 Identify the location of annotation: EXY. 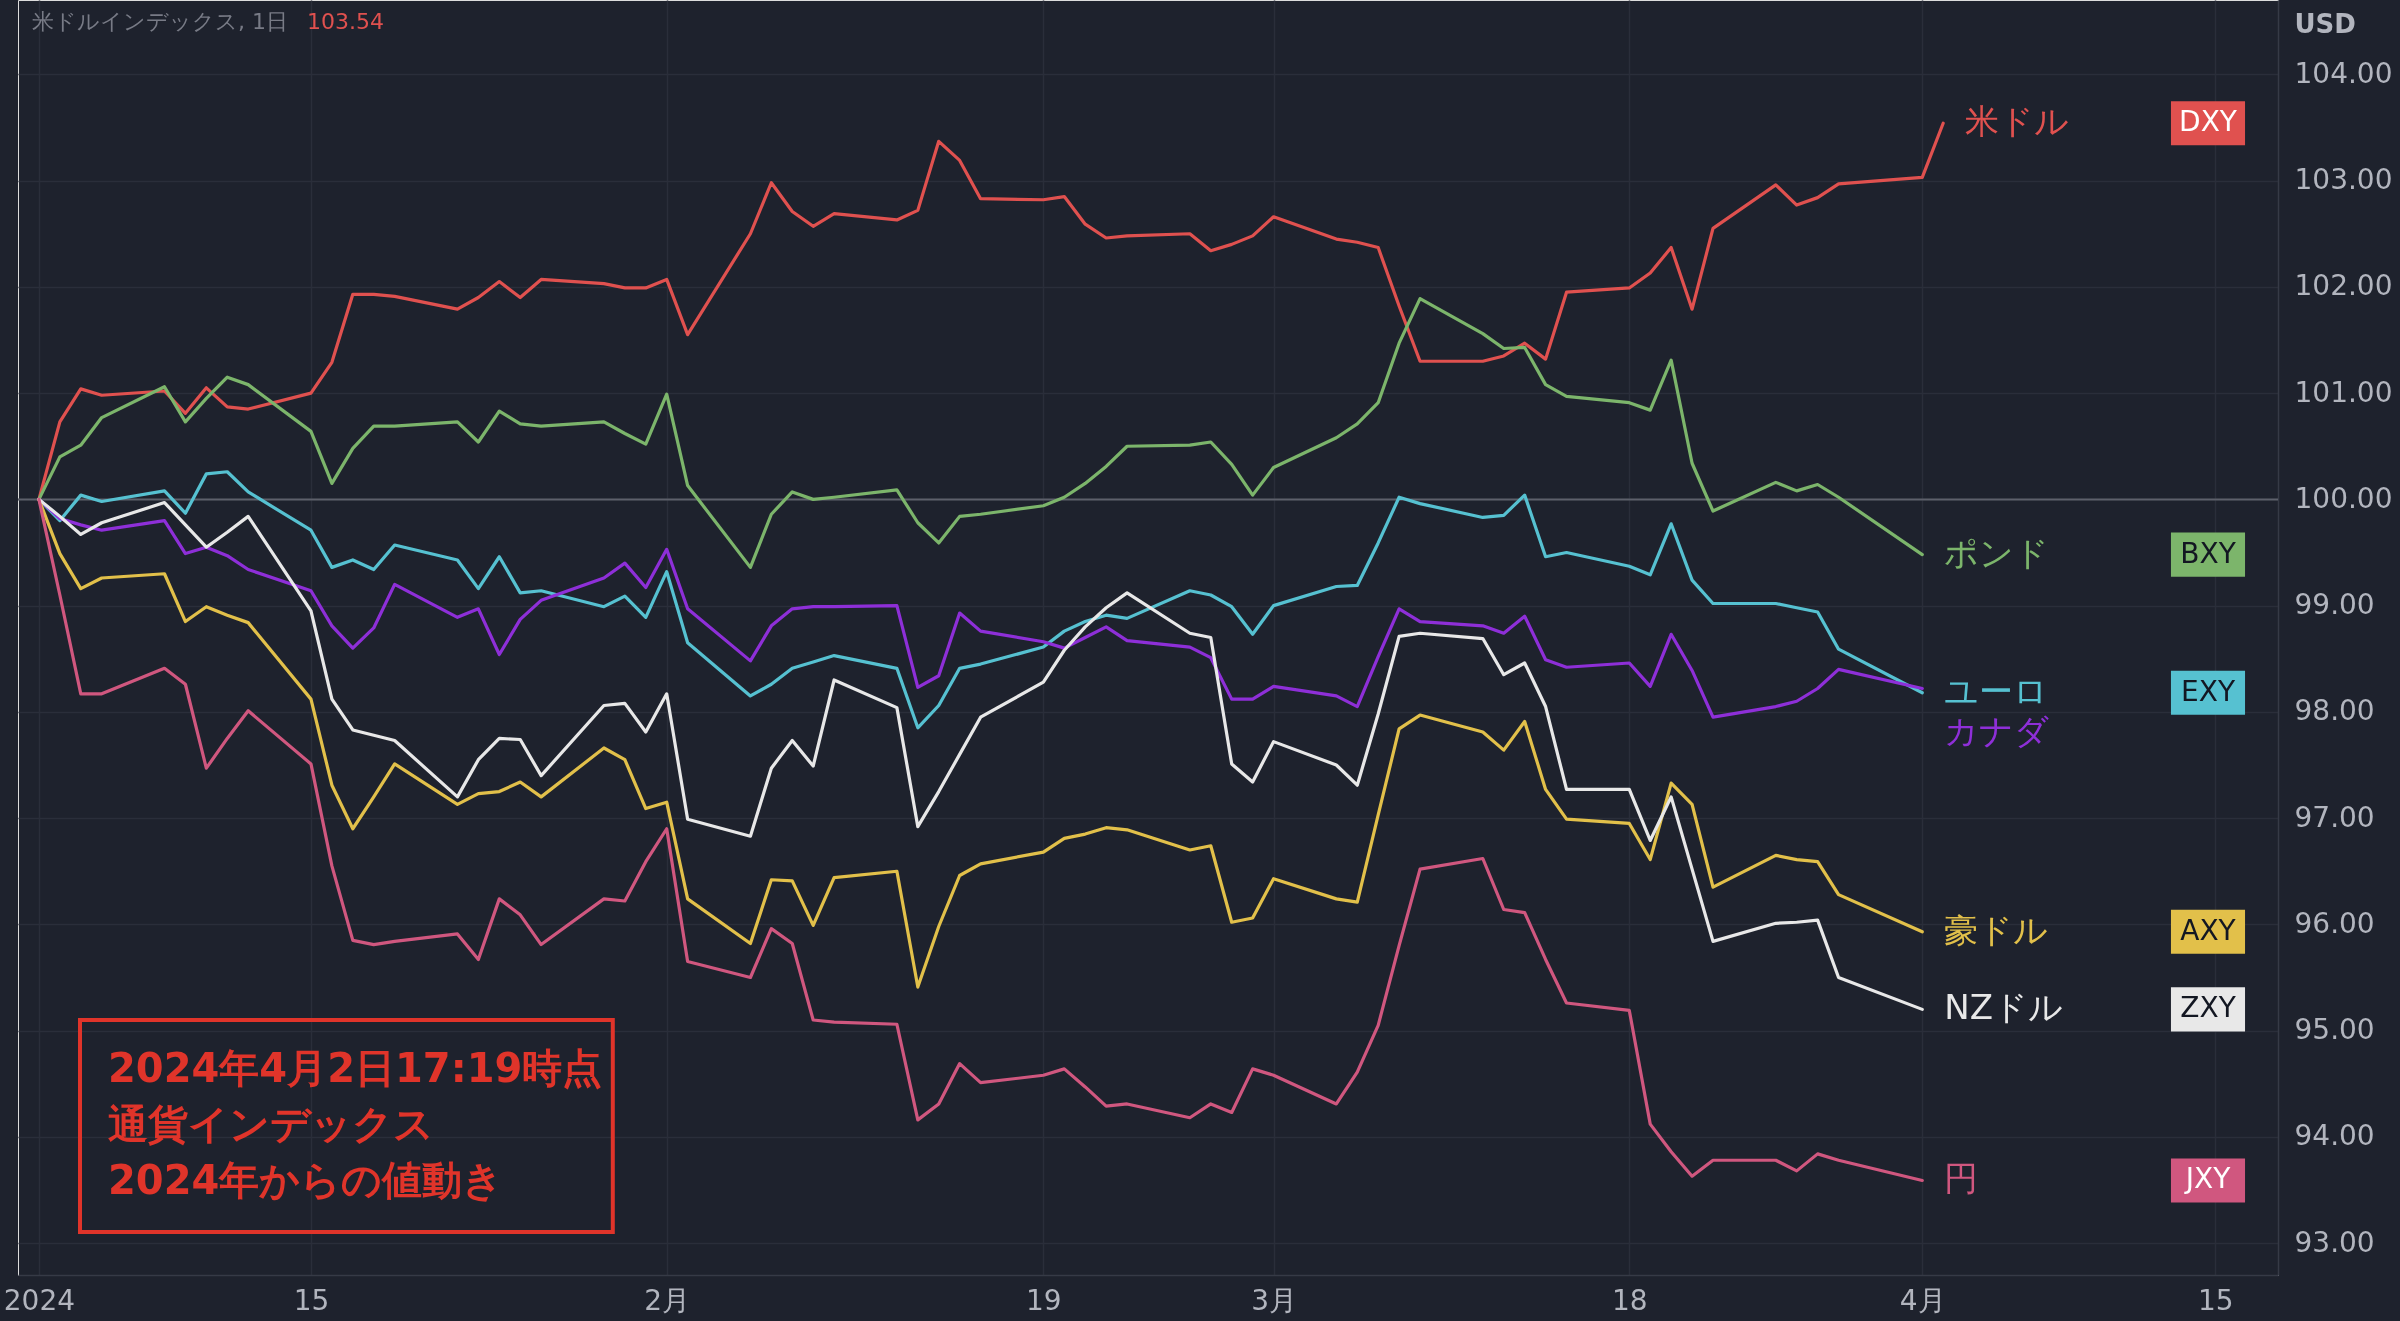
(2208, 691).